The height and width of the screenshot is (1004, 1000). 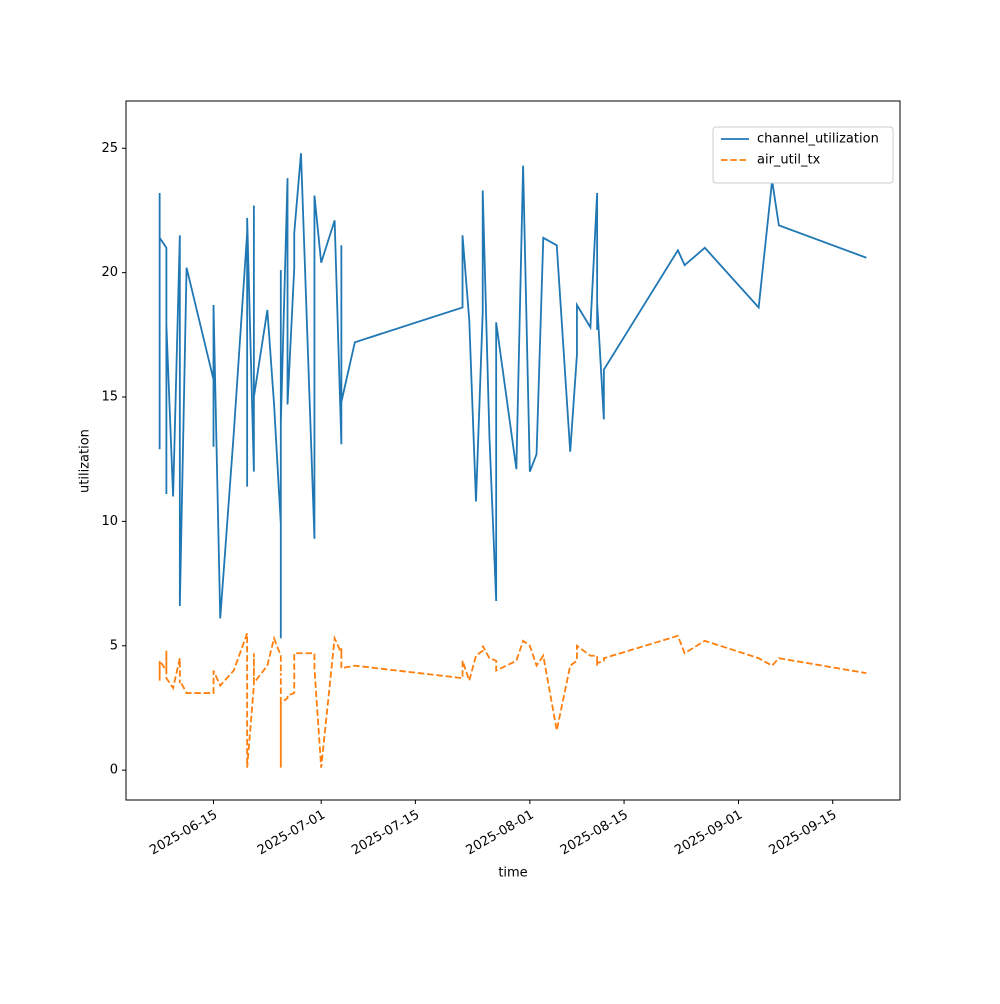 I want to click on series-line, so click(x=512, y=700).